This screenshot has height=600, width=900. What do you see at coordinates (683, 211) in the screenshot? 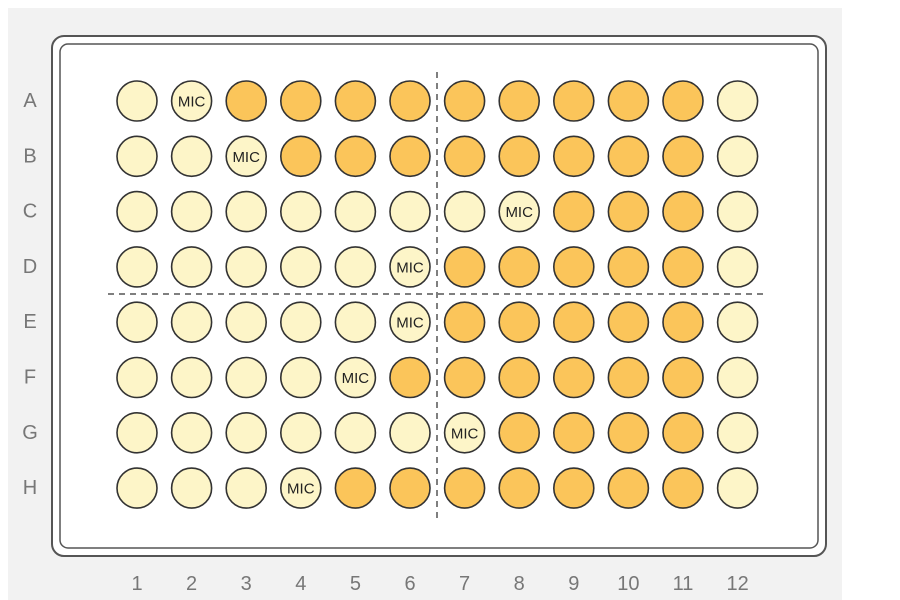
I see `well-c11` at bounding box center [683, 211].